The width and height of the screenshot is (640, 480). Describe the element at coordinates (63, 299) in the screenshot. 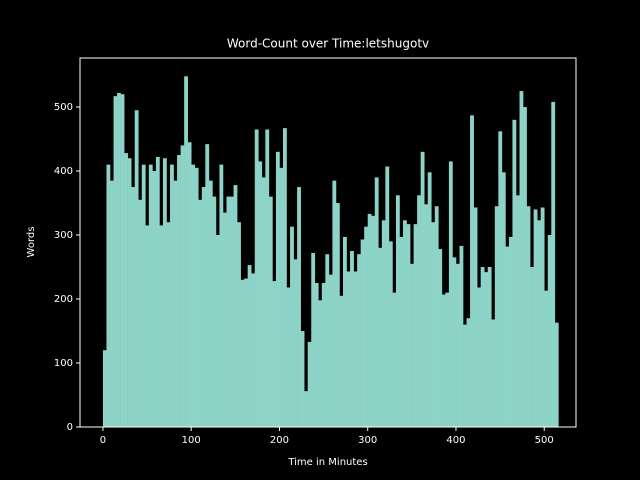

I see `y-tick-label: 200` at that location.